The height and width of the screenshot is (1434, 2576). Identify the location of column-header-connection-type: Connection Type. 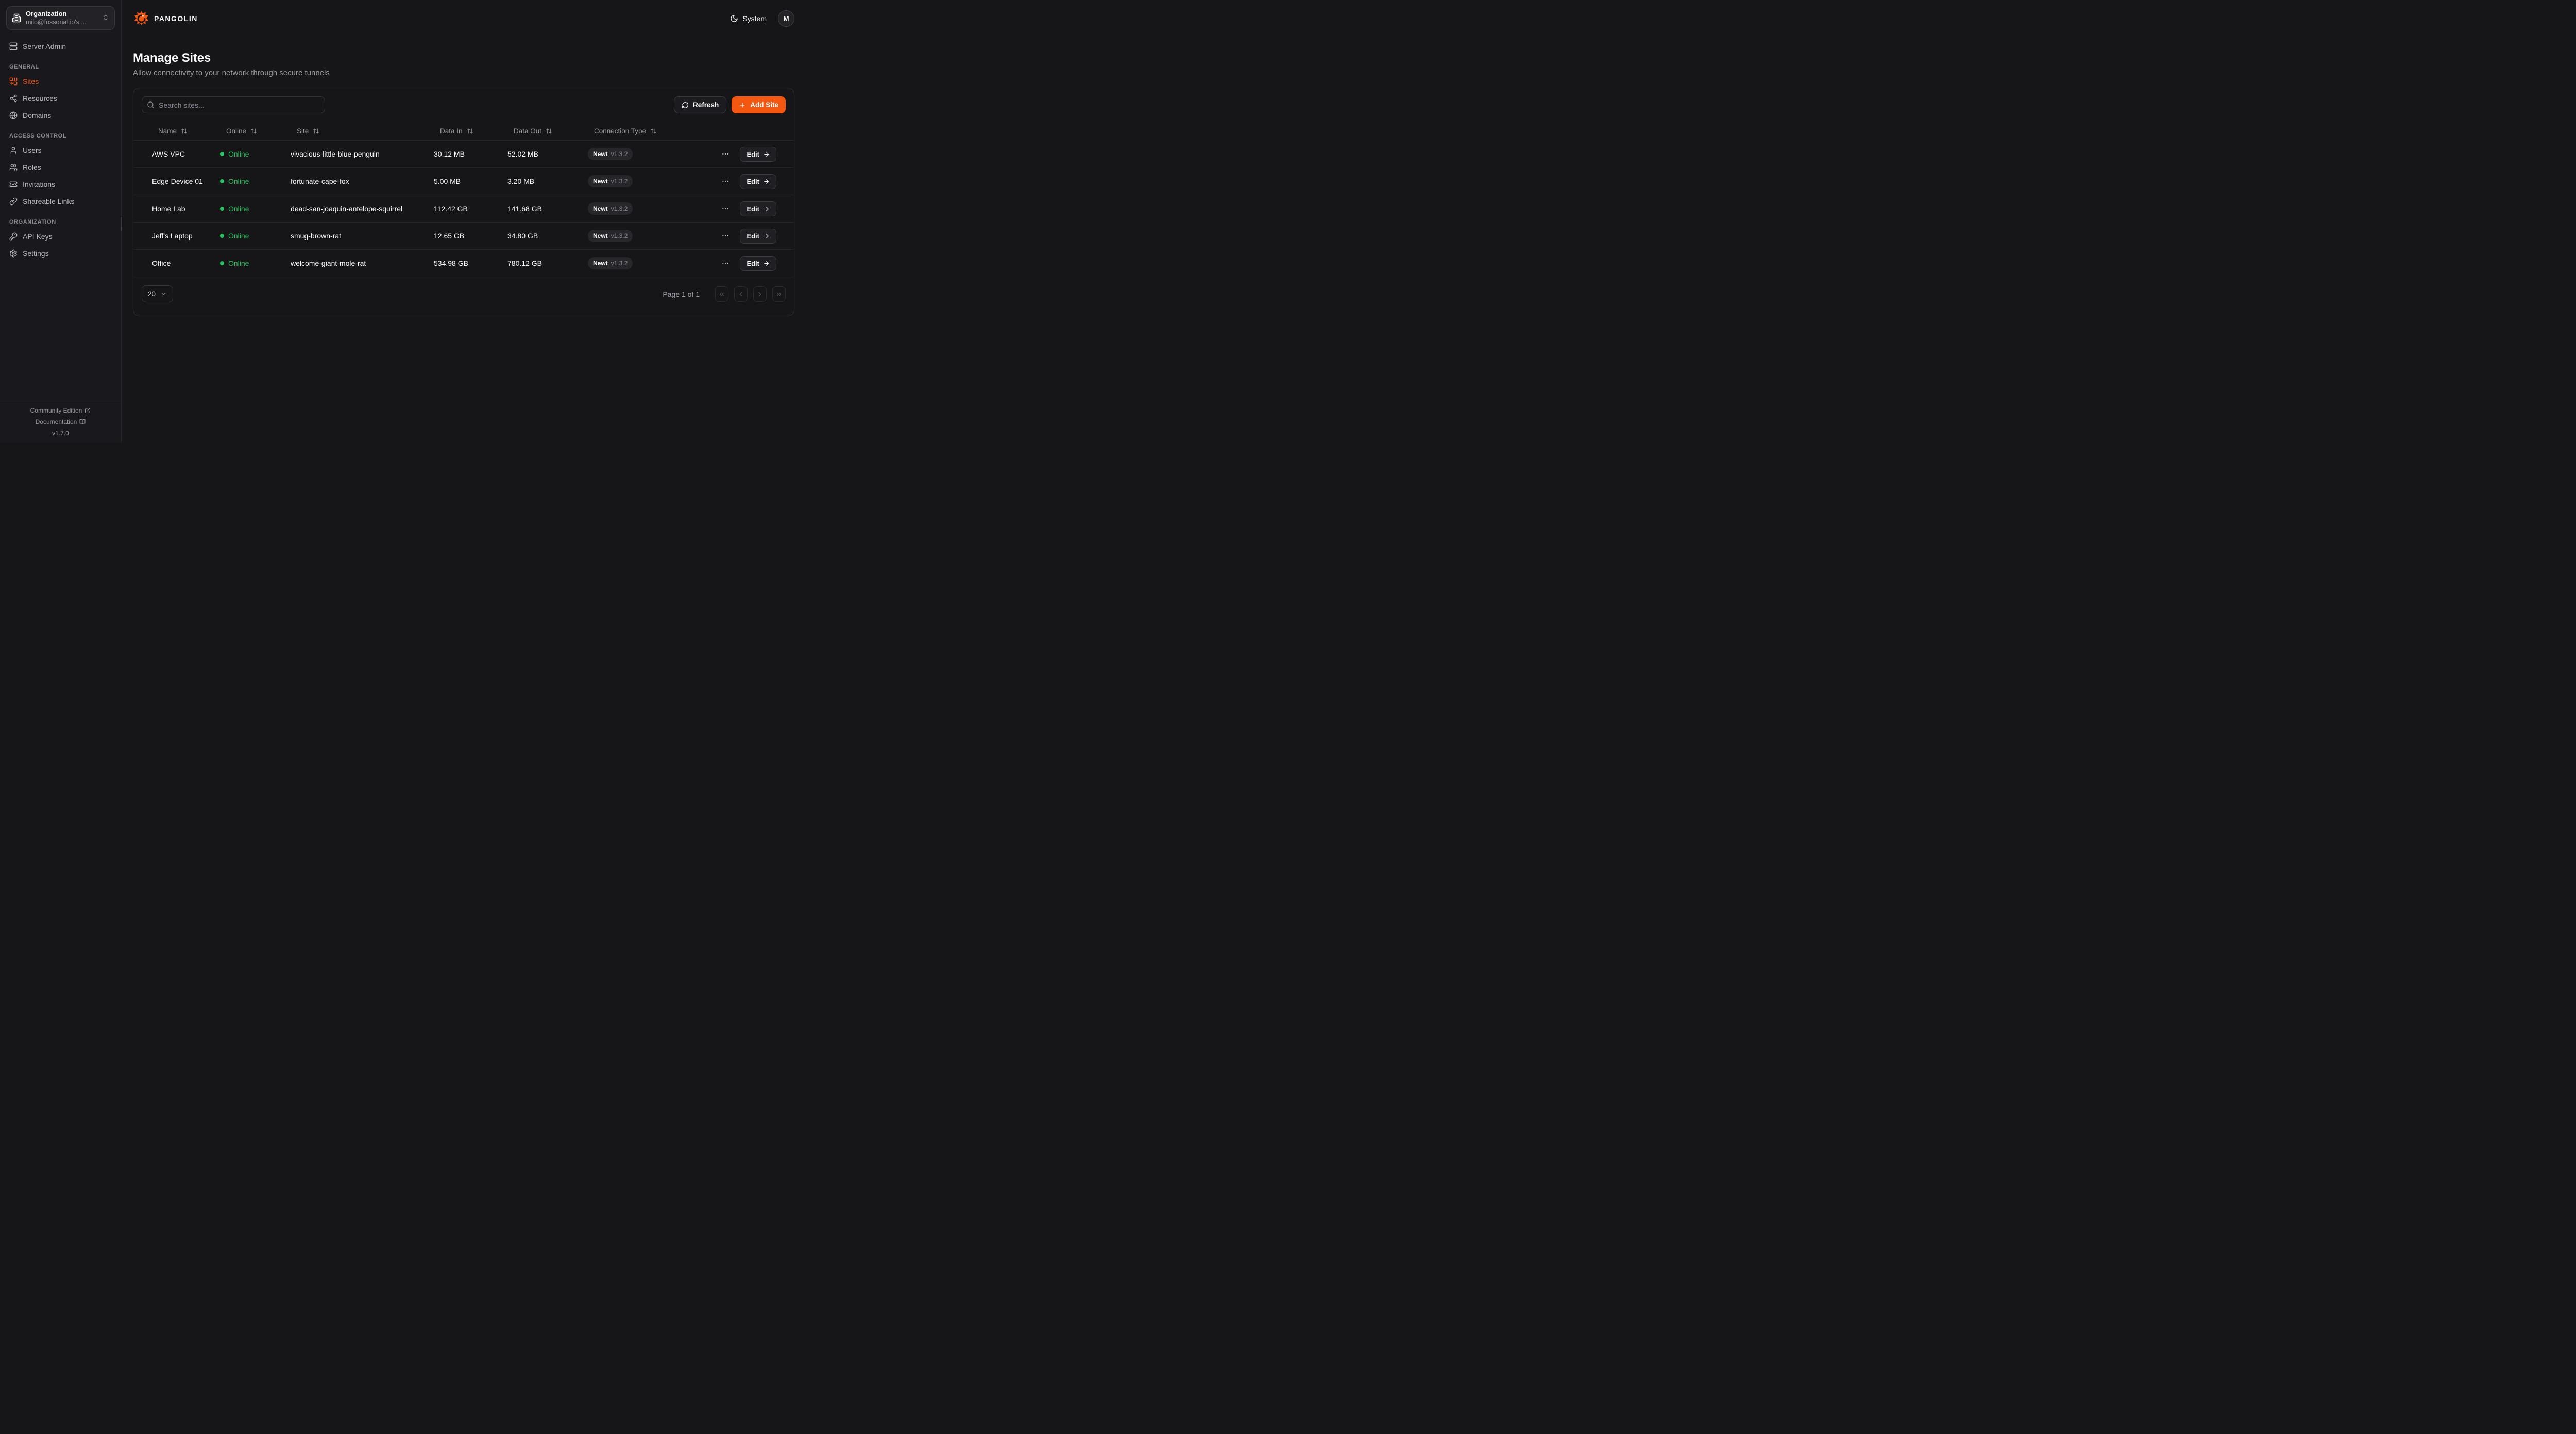
(647, 131).